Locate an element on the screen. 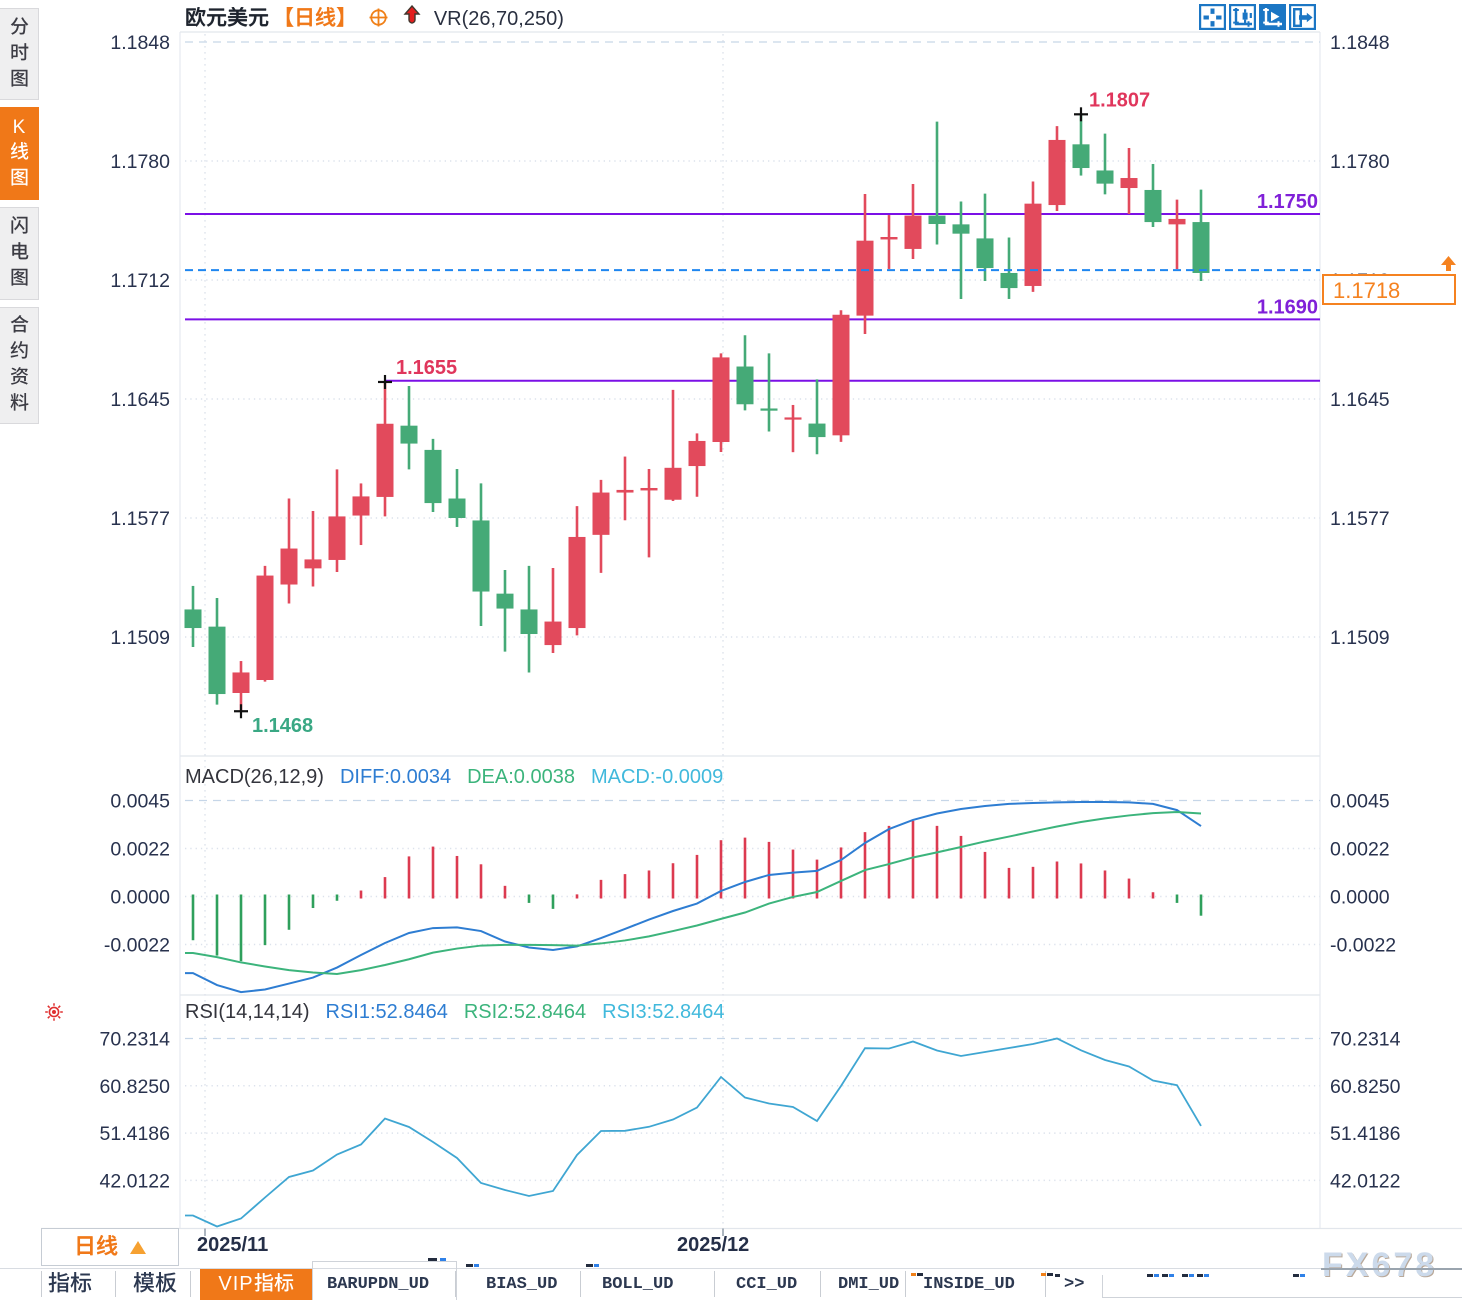 This screenshot has height=1300, width=1462. sidebar-tab-intraday is located at coordinates (19, 54).